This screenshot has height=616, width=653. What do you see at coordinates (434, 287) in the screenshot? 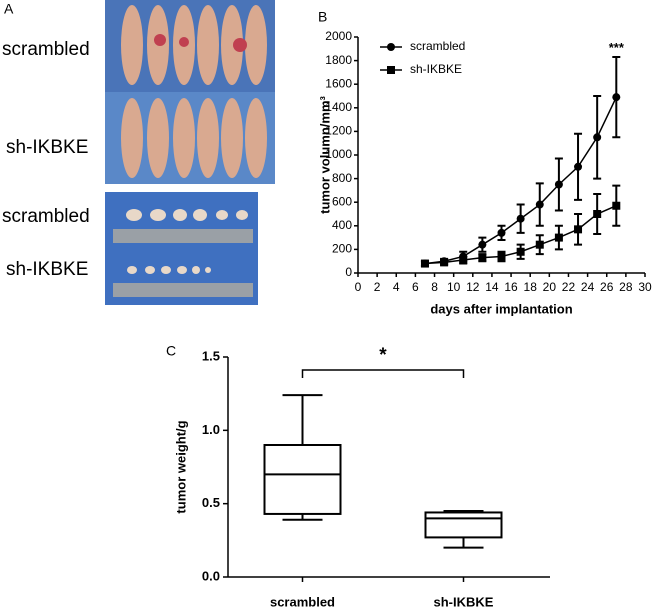
I see `x-tick-label: 8` at bounding box center [434, 287].